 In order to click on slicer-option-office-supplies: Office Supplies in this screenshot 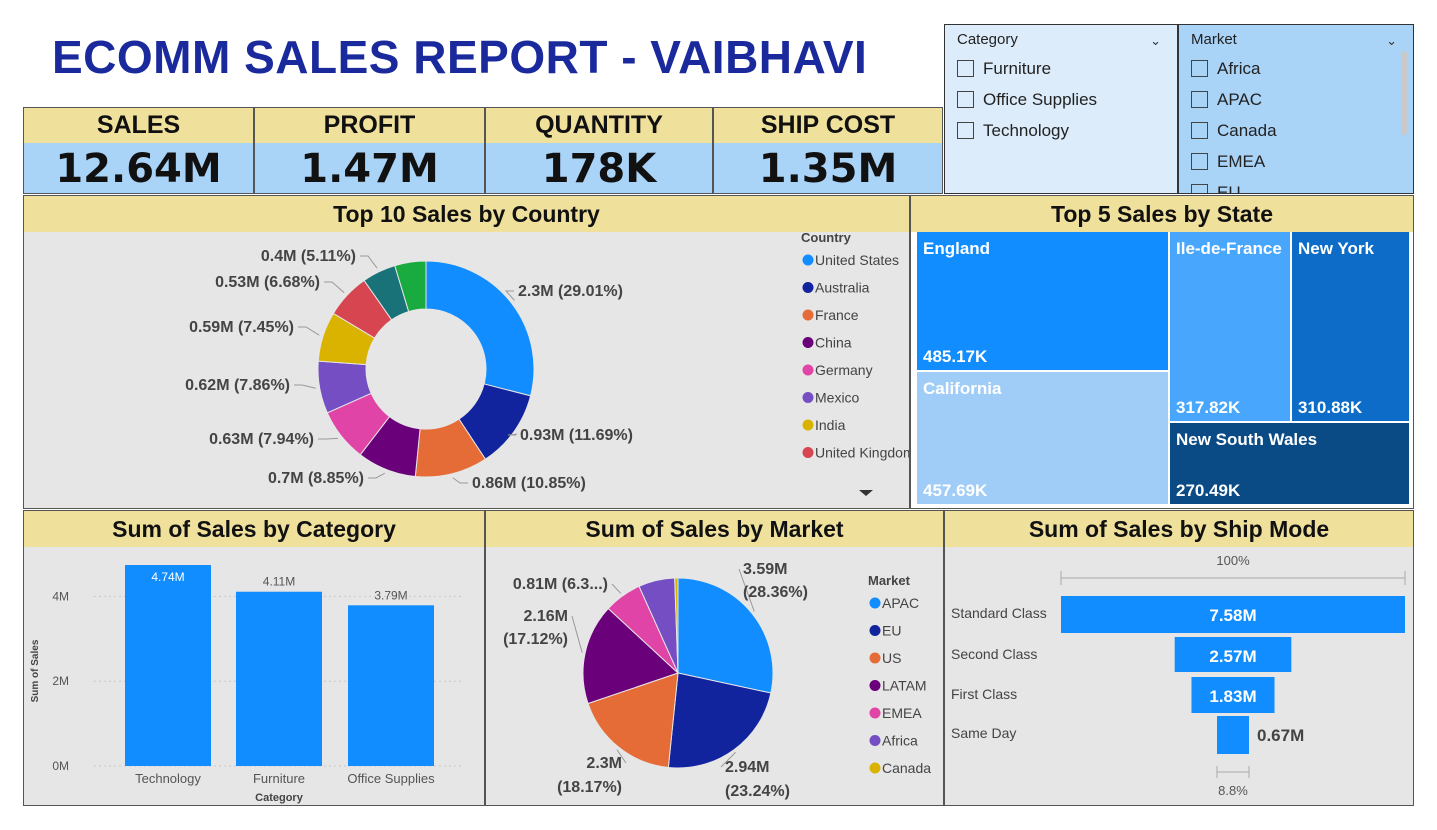, I will do `click(1061, 99)`.